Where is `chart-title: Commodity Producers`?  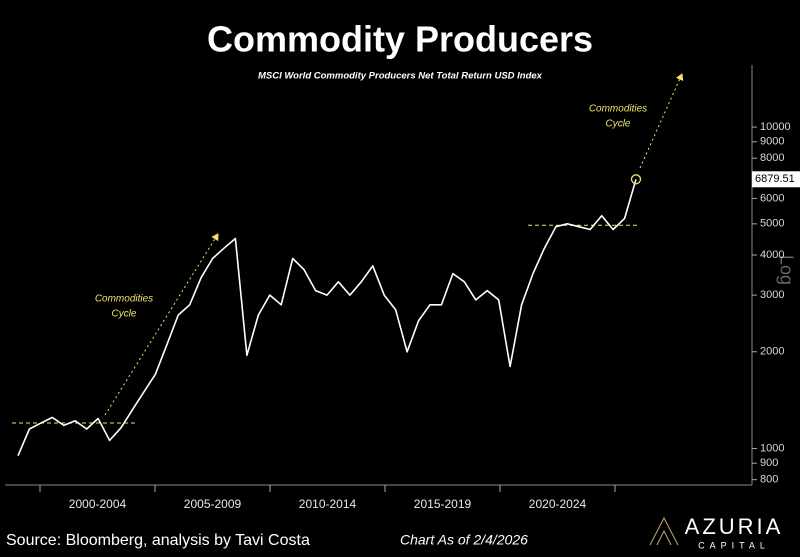
chart-title: Commodity Producers is located at coordinates (400, 39).